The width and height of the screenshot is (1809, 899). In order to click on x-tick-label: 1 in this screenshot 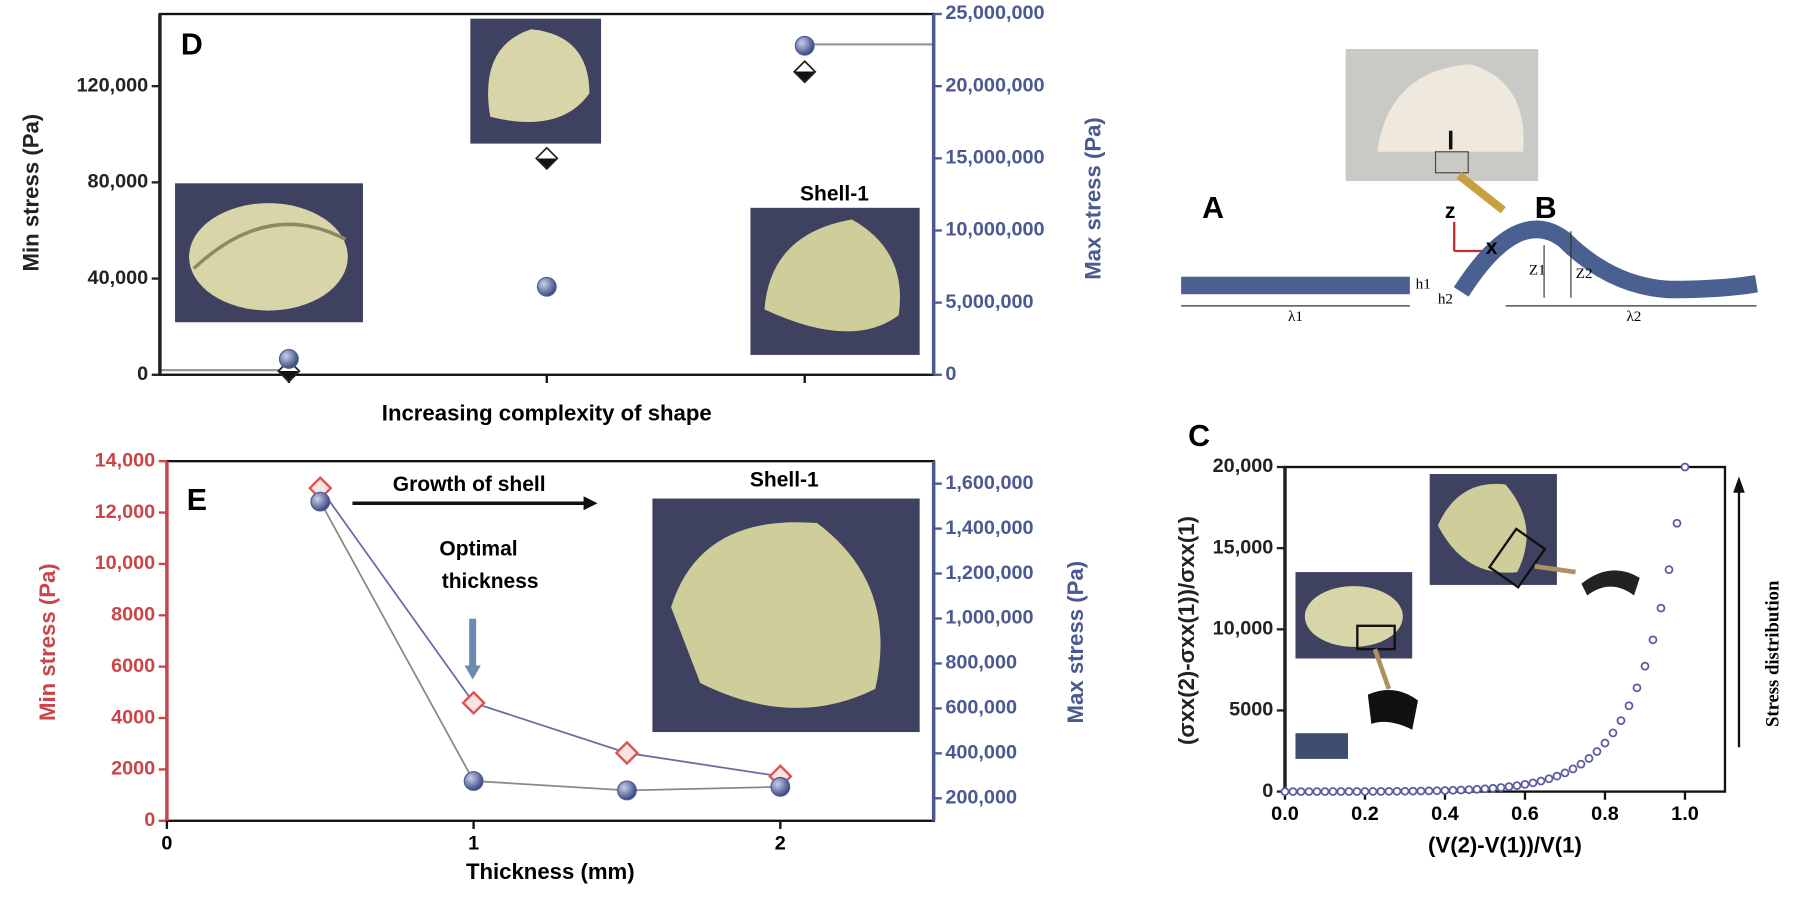, I will do `click(473, 843)`.